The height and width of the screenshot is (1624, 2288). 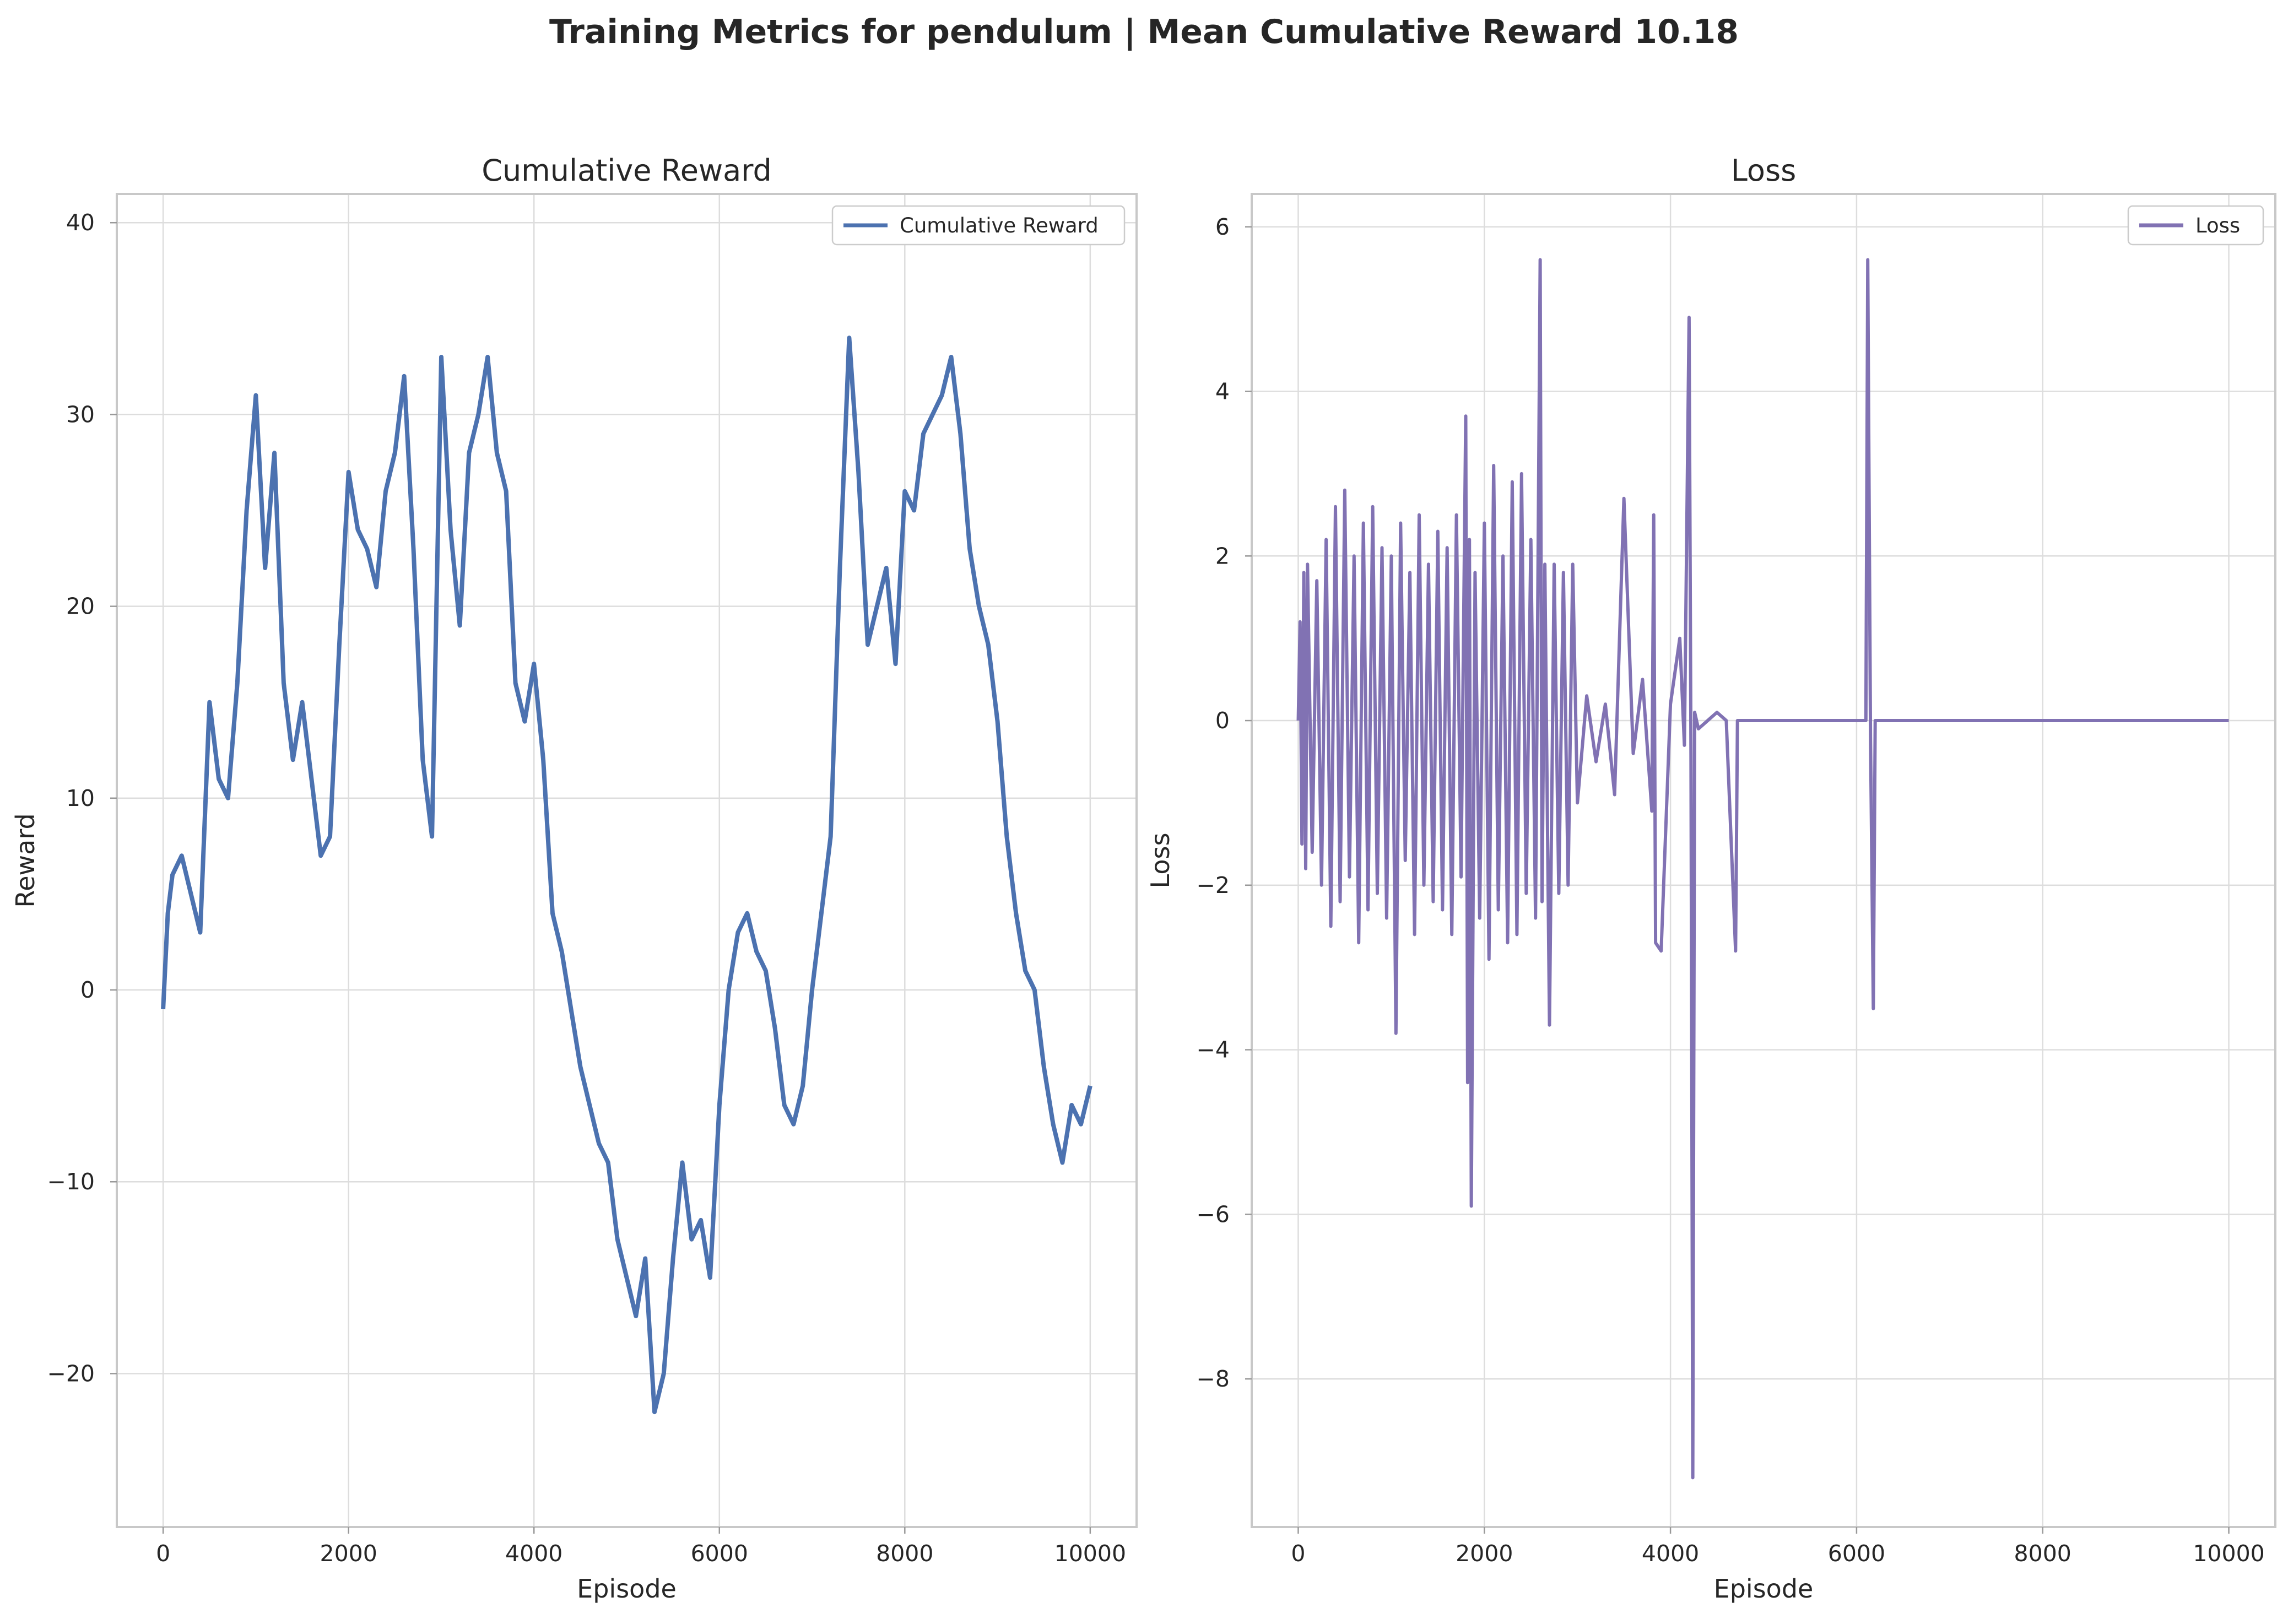 What do you see at coordinates (1213, 885) in the screenshot?
I see `loss-ytick-label: −2` at bounding box center [1213, 885].